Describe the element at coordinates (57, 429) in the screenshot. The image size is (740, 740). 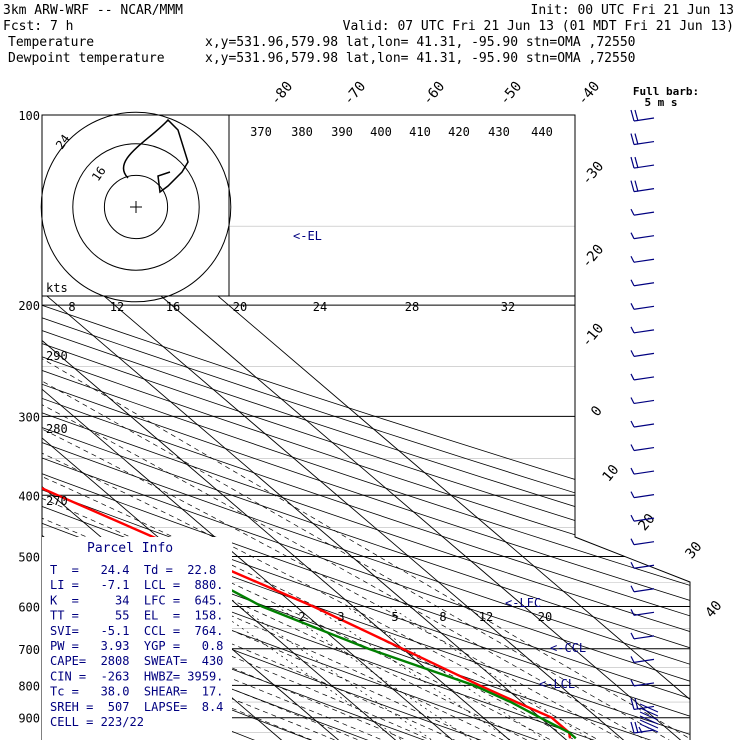
I see `theta-side-label: 280` at that location.